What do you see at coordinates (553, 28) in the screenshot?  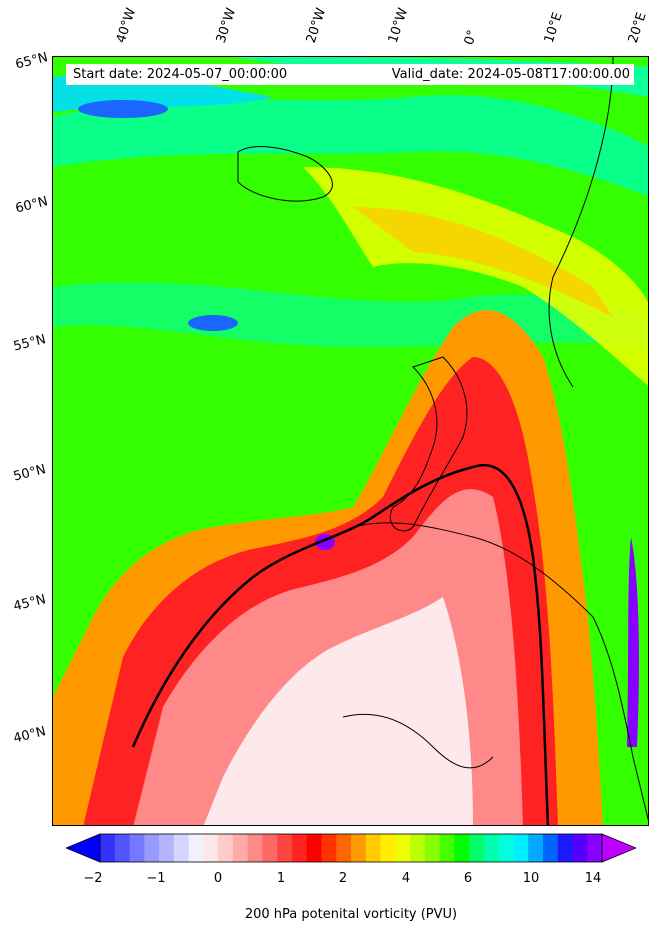 I see `lon-label-10e: 10°E` at bounding box center [553, 28].